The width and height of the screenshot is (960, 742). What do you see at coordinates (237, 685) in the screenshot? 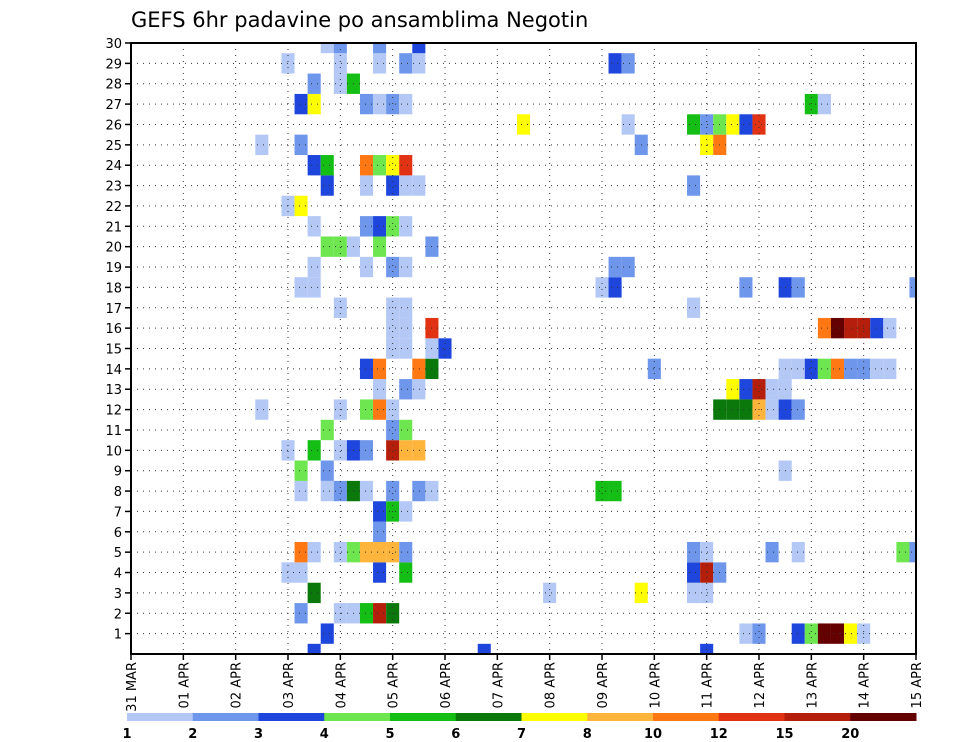
I see `x-tick-label: 02 APR` at bounding box center [237, 685].